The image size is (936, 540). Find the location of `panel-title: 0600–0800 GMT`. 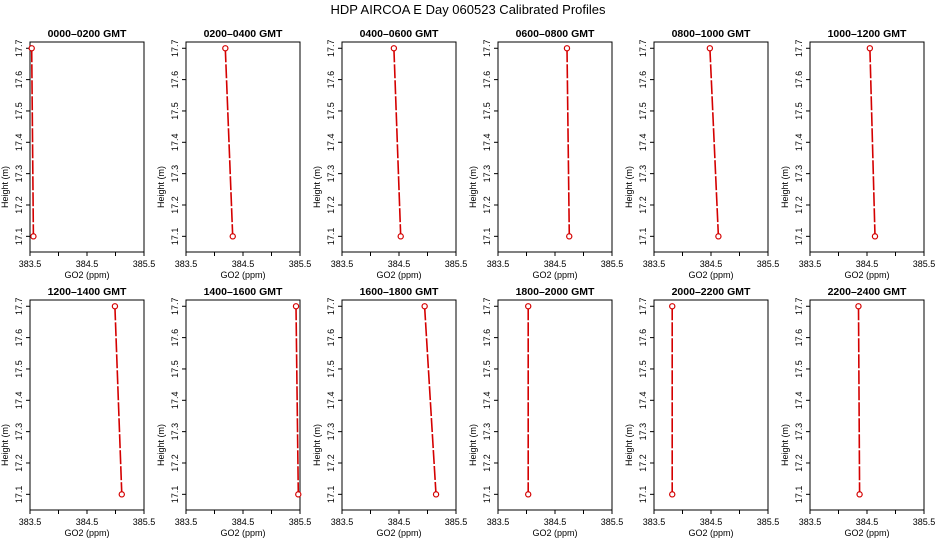

panel-title: 0600–0800 GMT is located at coordinates (555, 34).